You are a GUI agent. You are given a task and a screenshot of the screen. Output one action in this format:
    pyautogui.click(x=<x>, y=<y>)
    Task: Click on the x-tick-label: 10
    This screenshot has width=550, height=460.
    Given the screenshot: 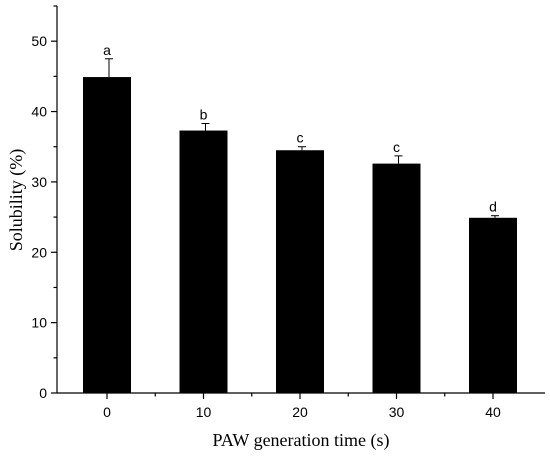 What is the action you would take?
    pyautogui.click(x=204, y=412)
    